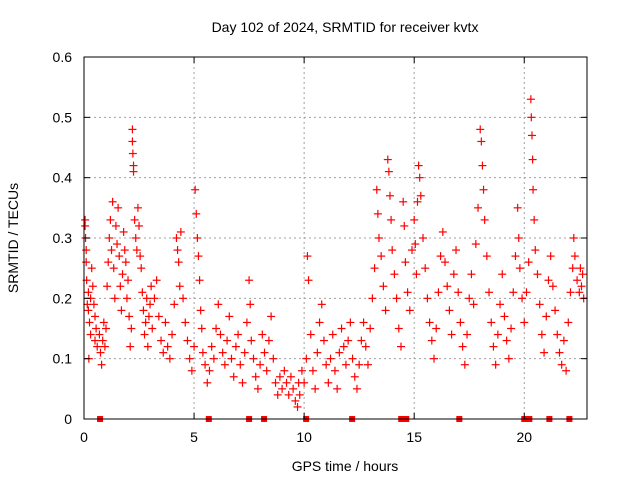  What do you see at coordinates (63, 178) in the screenshot?
I see `y-tick-label: 0.4` at bounding box center [63, 178].